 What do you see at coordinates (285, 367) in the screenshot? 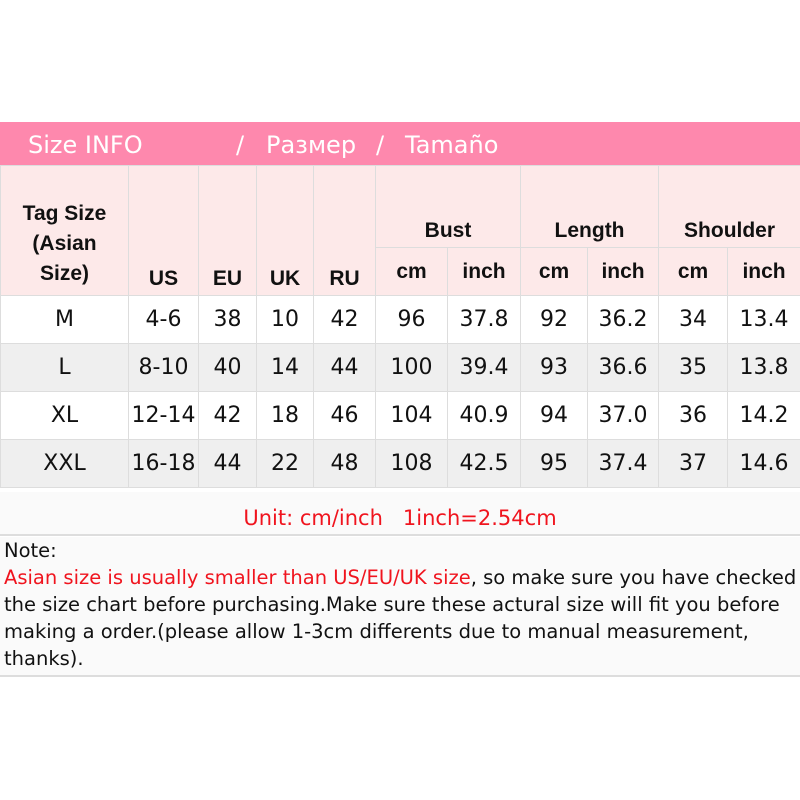
I see `table-cell: 14` at bounding box center [285, 367].